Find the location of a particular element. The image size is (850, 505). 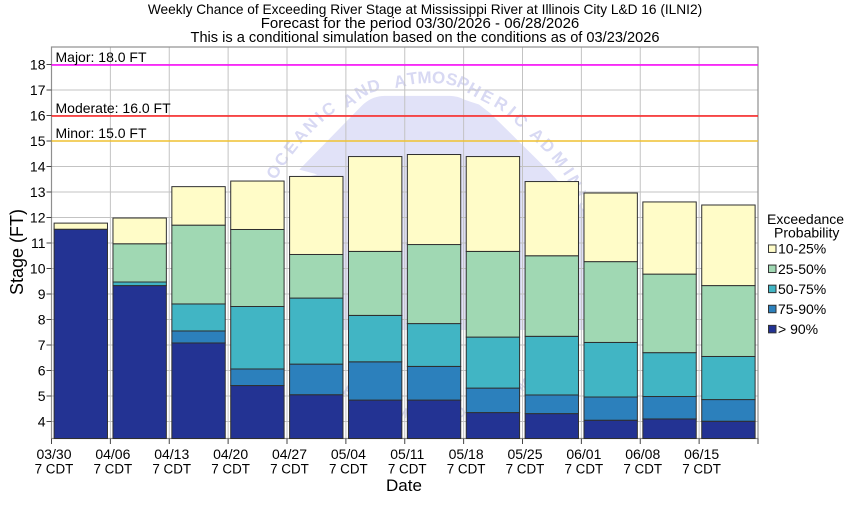

svg-text: 10-25% is located at coordinates (802, 249).